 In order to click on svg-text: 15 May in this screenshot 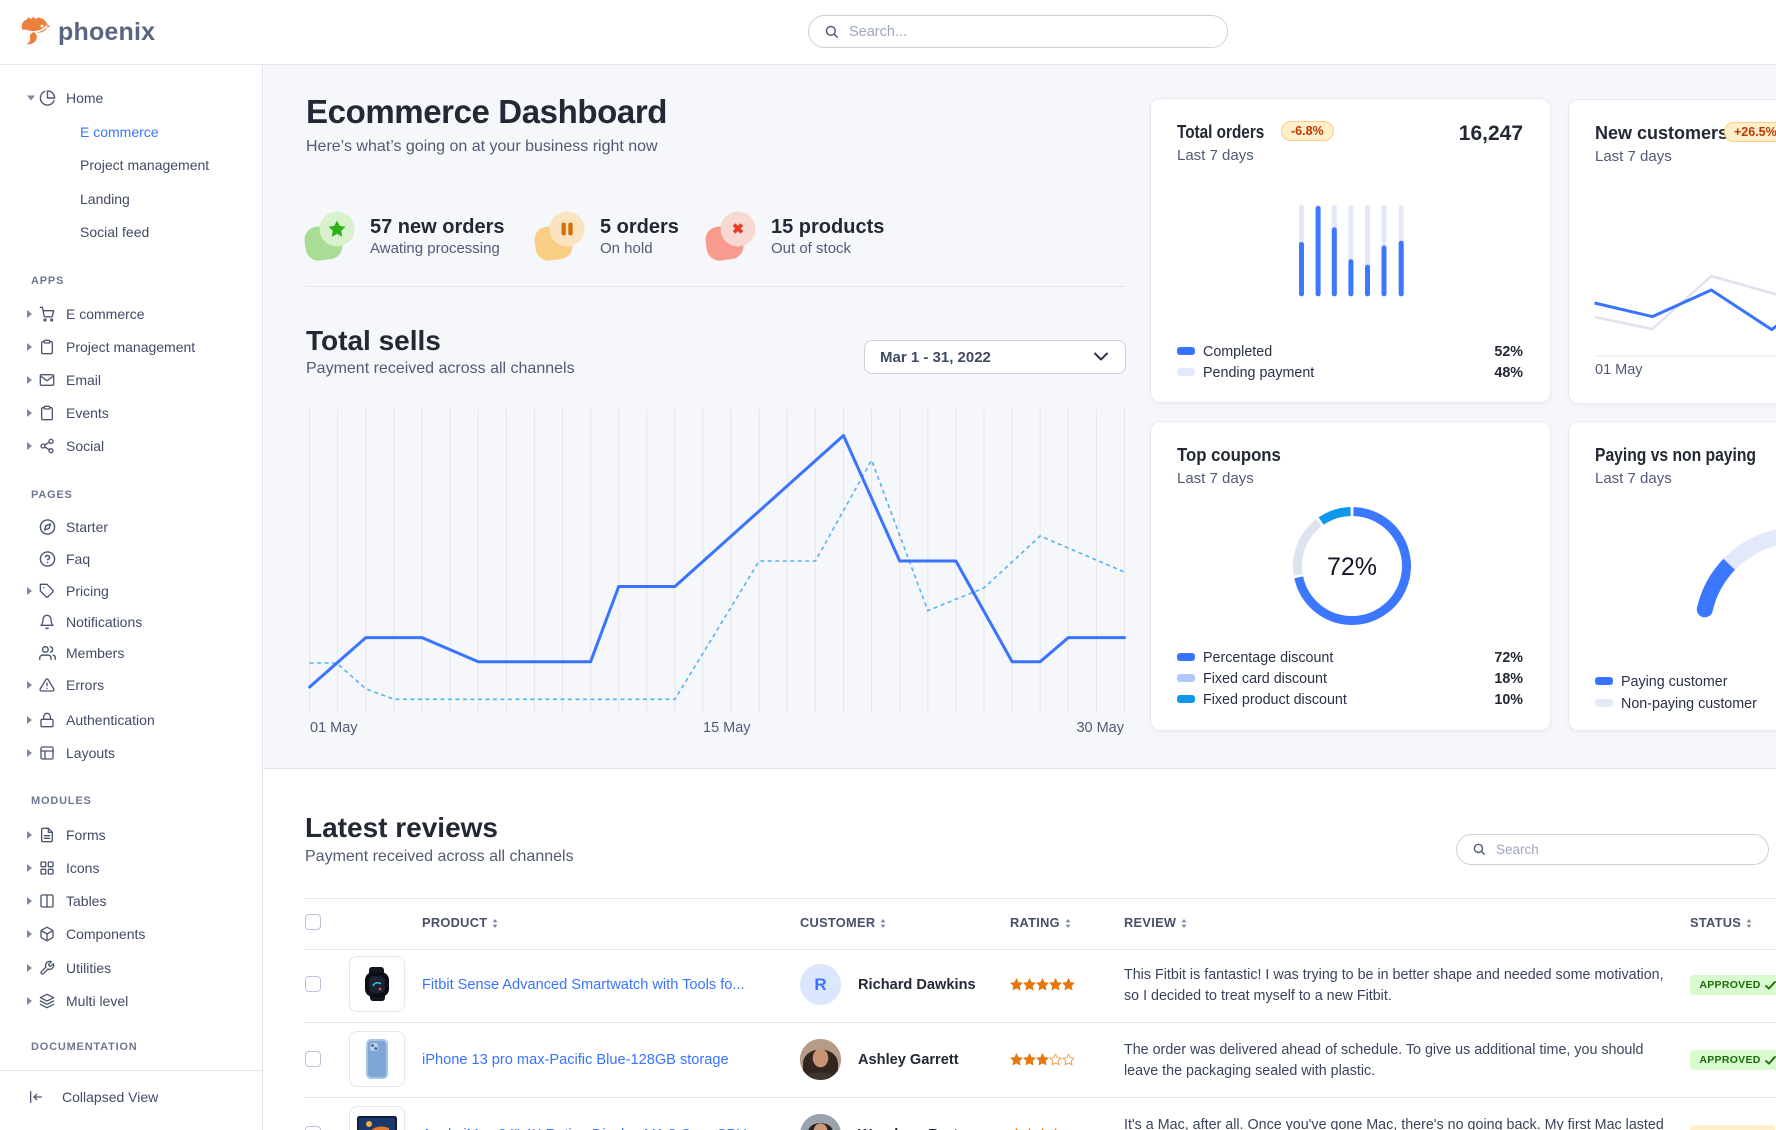, I will do `click(727, 728)`.